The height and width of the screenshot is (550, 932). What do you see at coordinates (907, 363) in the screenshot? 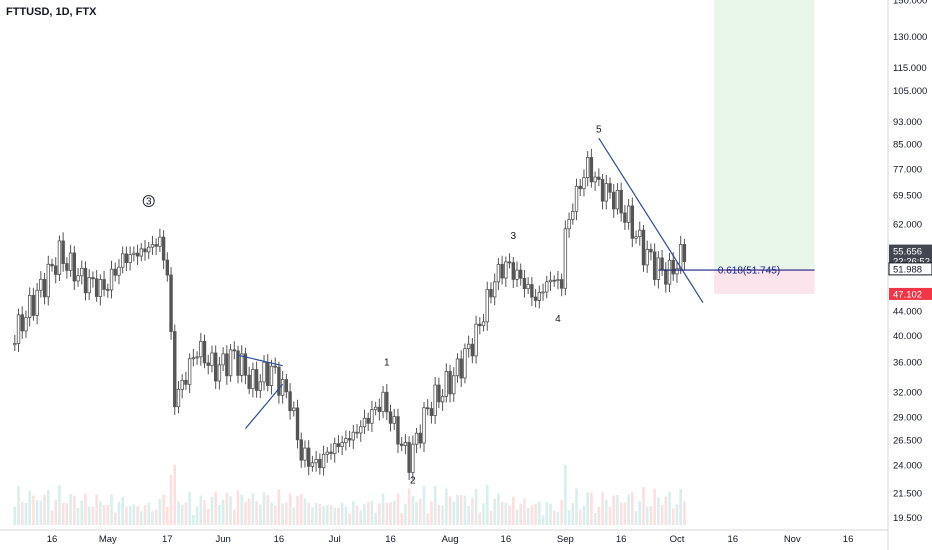
I see `y-tick-label: 36.000` at bounding box center [907, 363].